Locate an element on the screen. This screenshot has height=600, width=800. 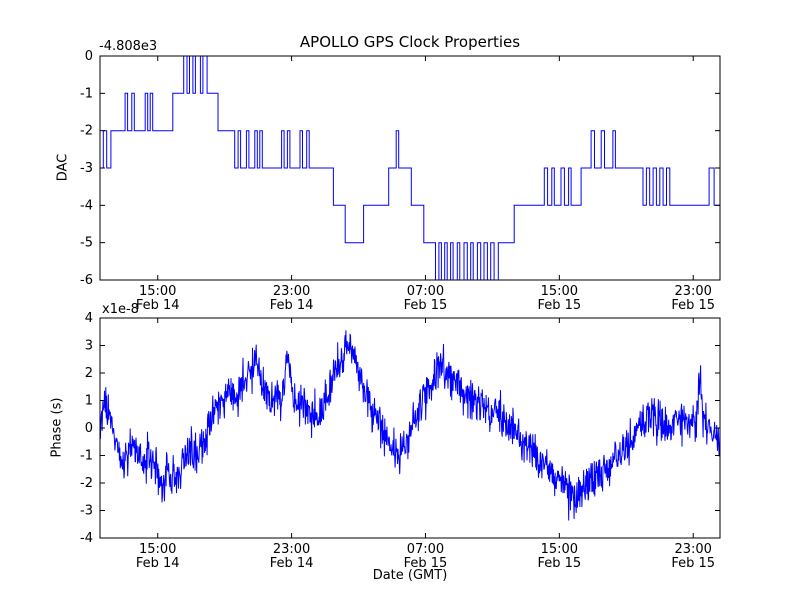
dac-y-axis-label: DAC is located at coordinates (63, 167).